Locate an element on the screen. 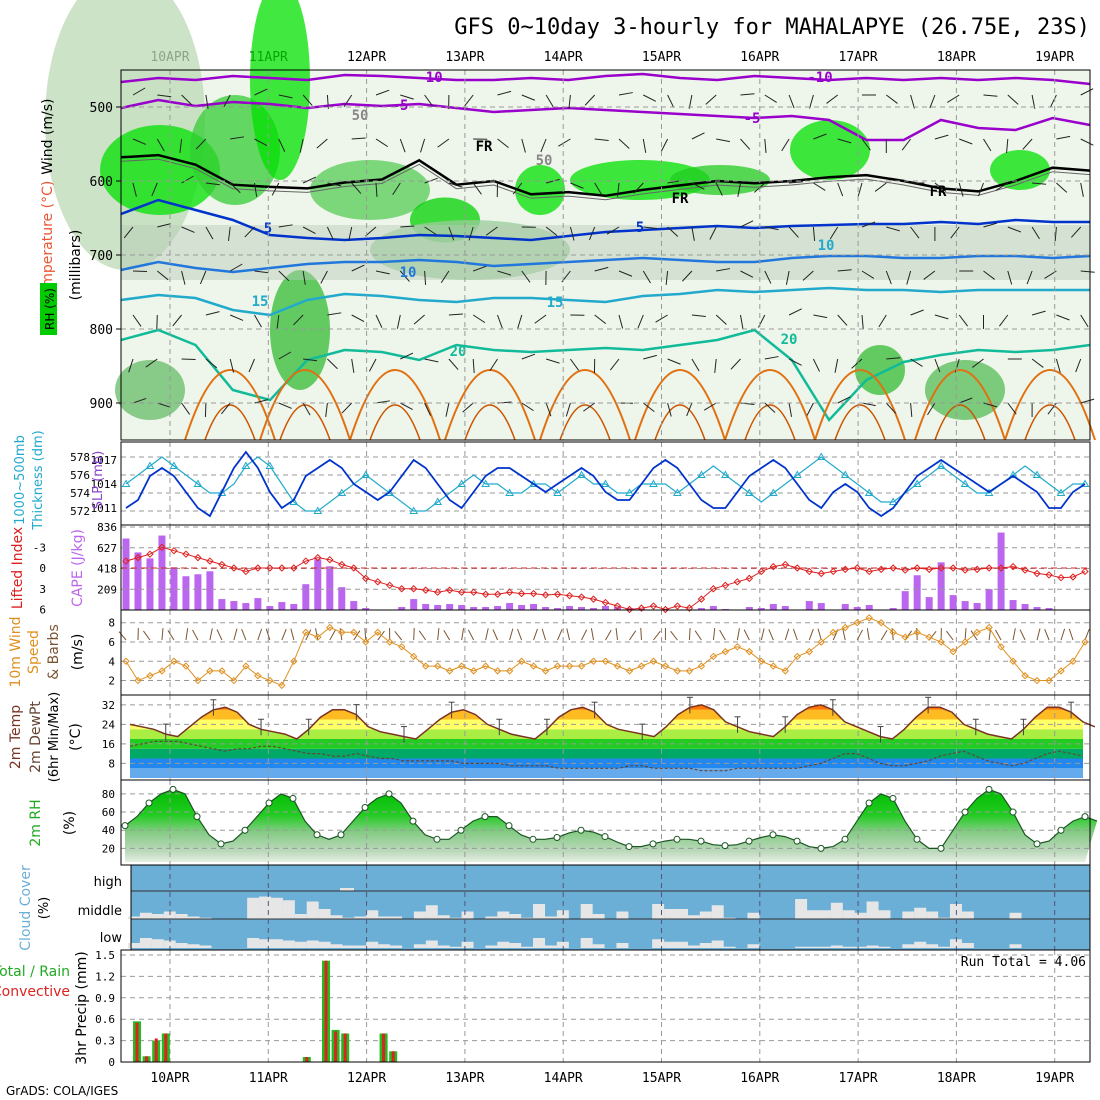 The width and height of the screenshot is (1100, 1100). date-label: 17APR is located at coordinates (858, 57).